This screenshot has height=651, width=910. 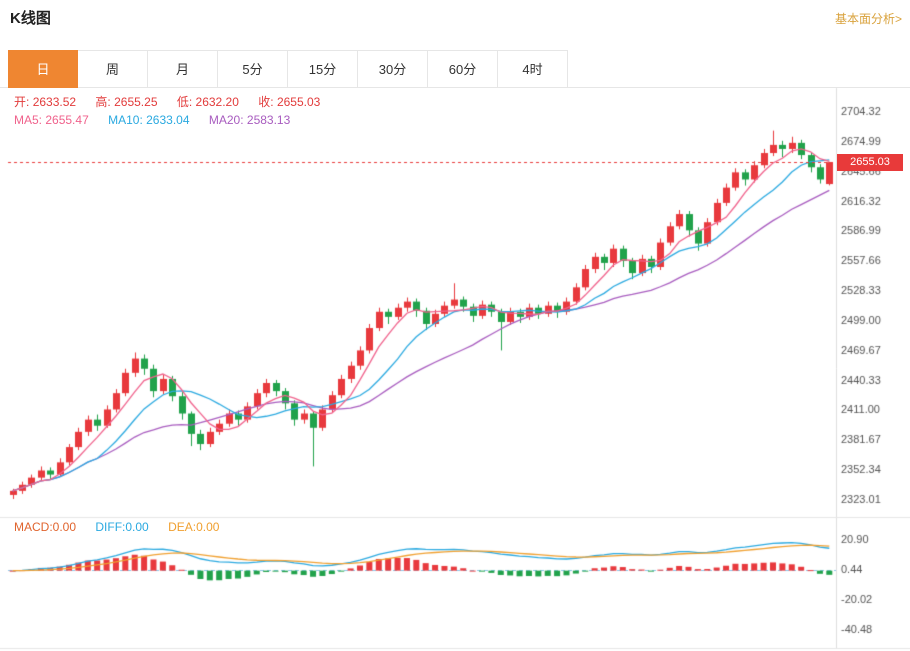 I want to click on ma20-value: MA20: 2583.13, so click(x=249, y=120).